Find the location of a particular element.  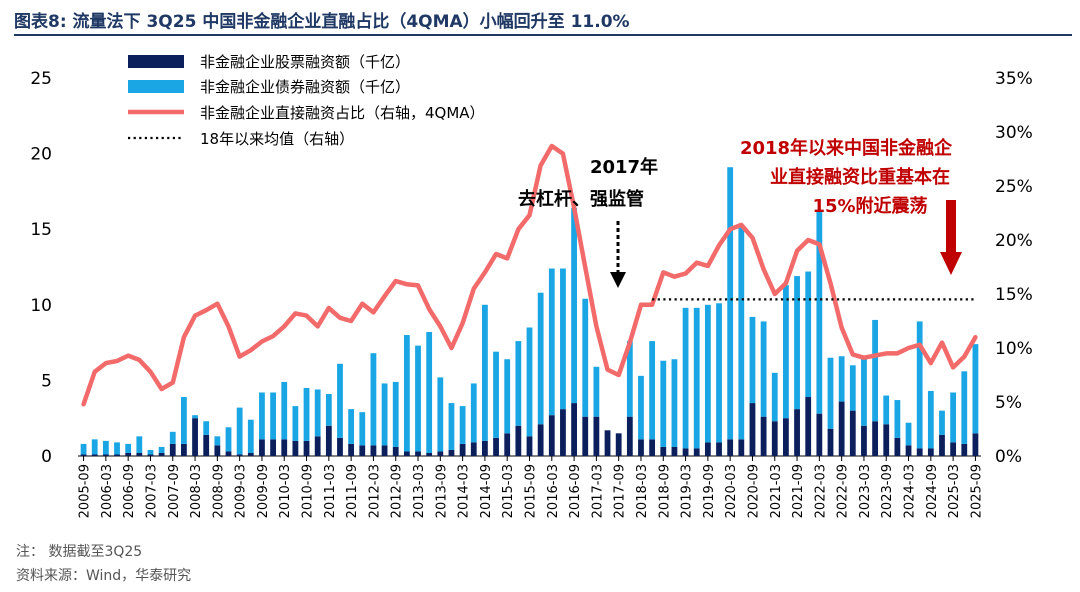

legend-swatch-bond is located at coordinates (156, 86).